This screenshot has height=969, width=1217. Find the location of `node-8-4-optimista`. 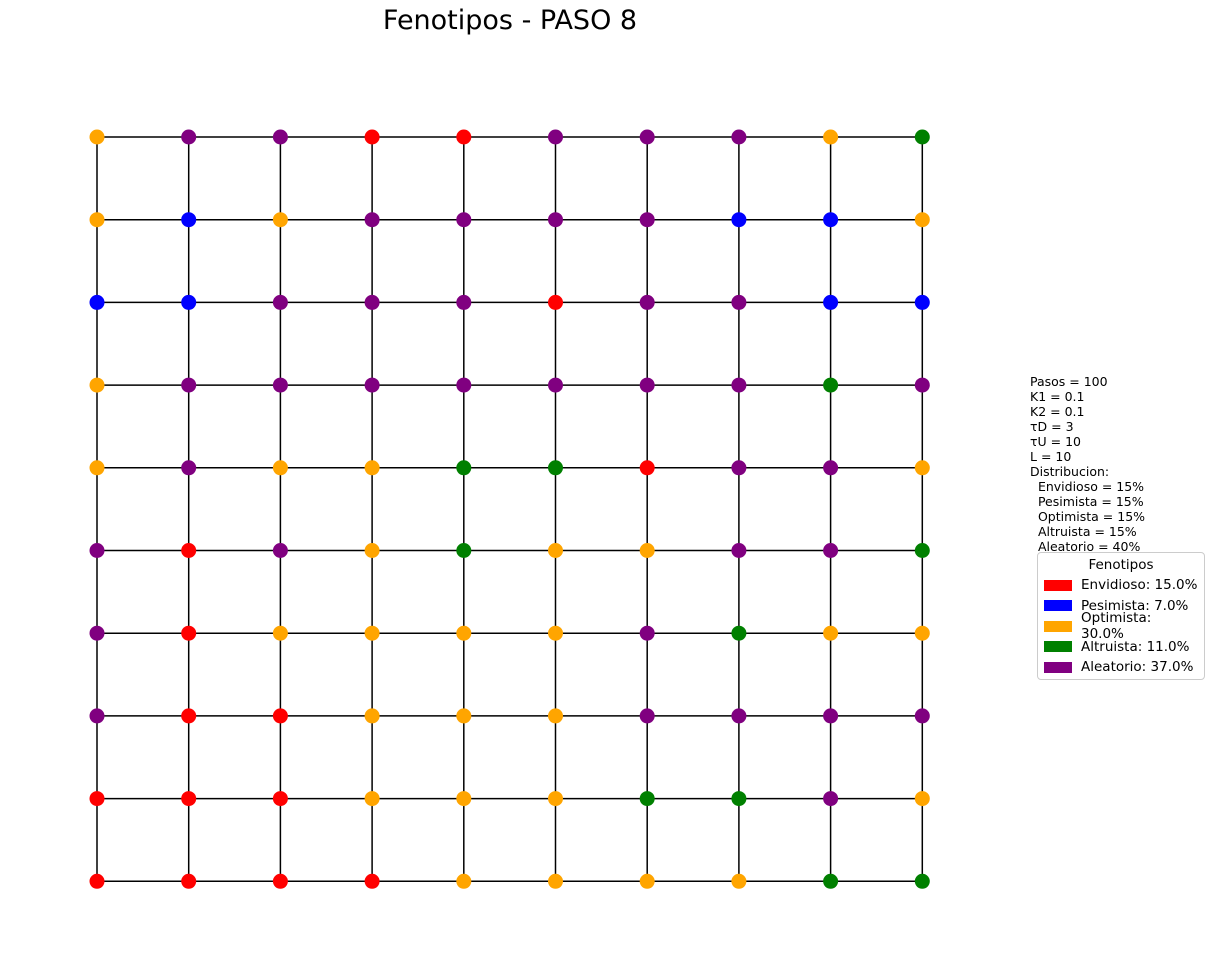

node-8-4-optimista is located at coordinates (464, 799).